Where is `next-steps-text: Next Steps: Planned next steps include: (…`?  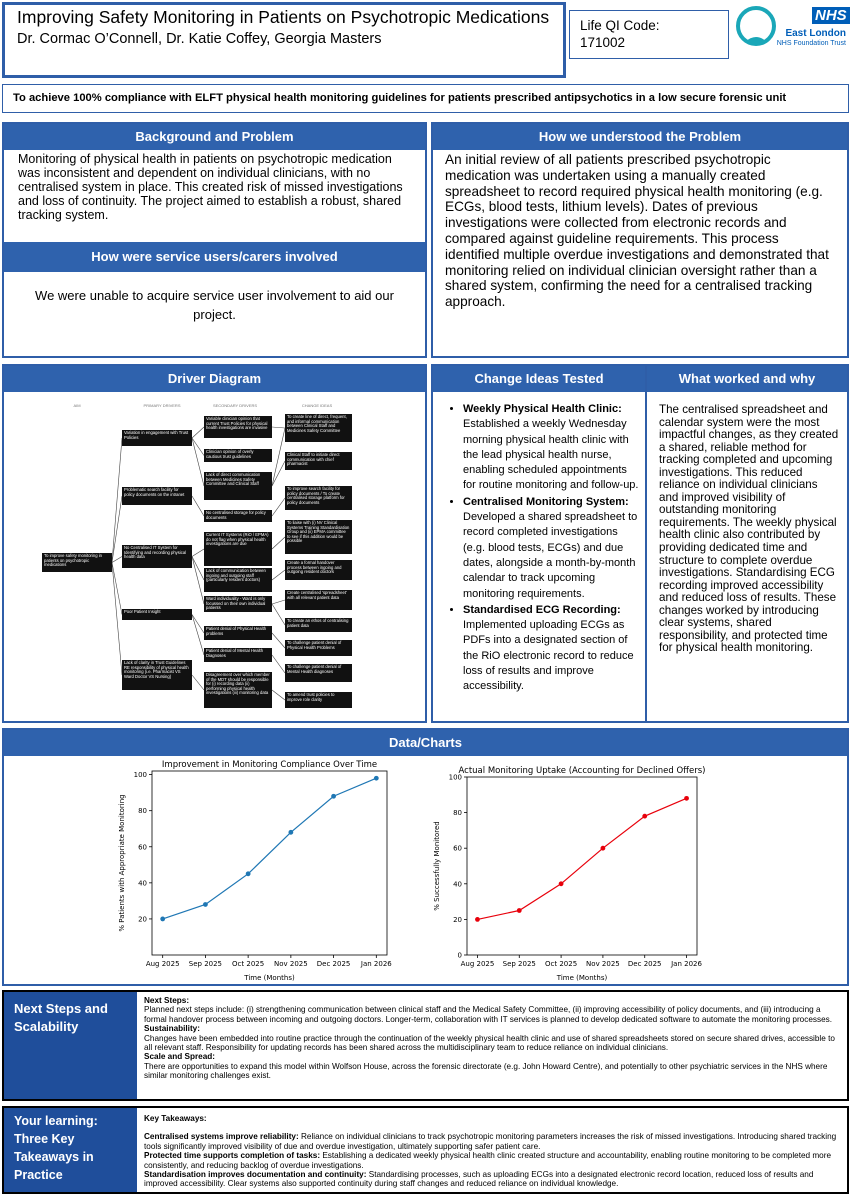 next-steps-text: Next Steps: Planned next steps include: (… is located at coordinates (494, 1038).